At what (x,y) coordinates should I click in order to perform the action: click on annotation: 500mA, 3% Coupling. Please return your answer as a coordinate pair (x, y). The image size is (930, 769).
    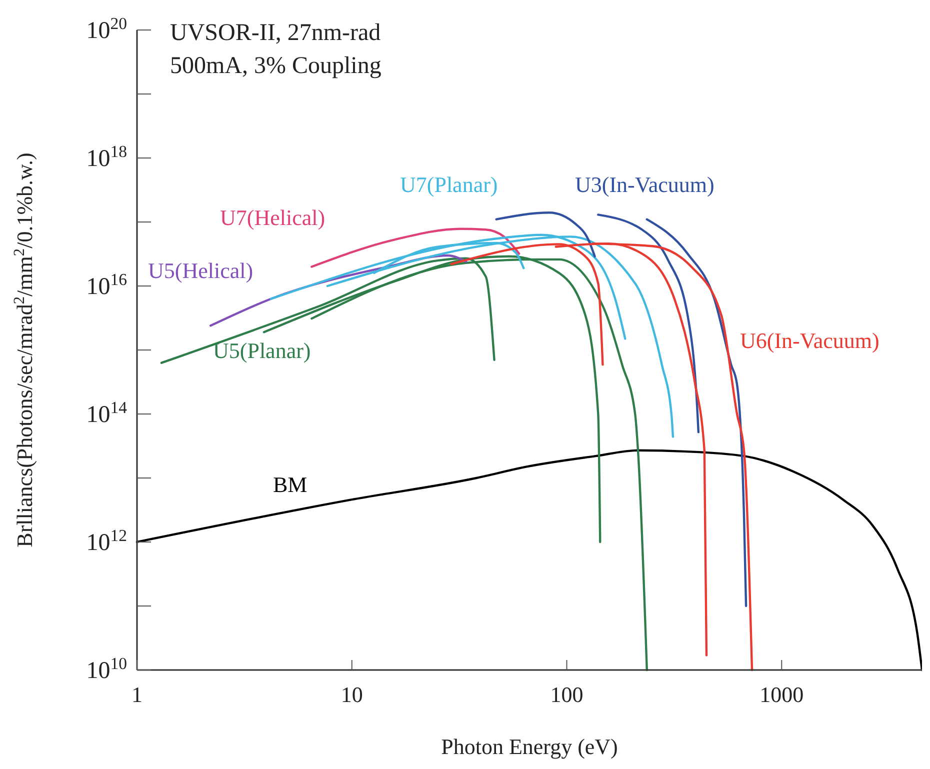
    Looking at the image, I should click on (276, 66).